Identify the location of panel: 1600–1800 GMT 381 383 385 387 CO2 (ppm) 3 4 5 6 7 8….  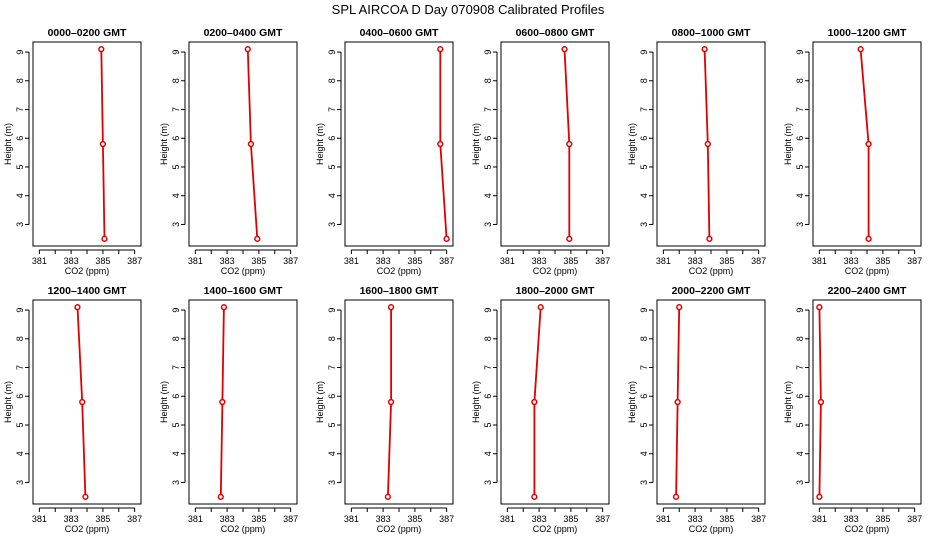
(384, 409).